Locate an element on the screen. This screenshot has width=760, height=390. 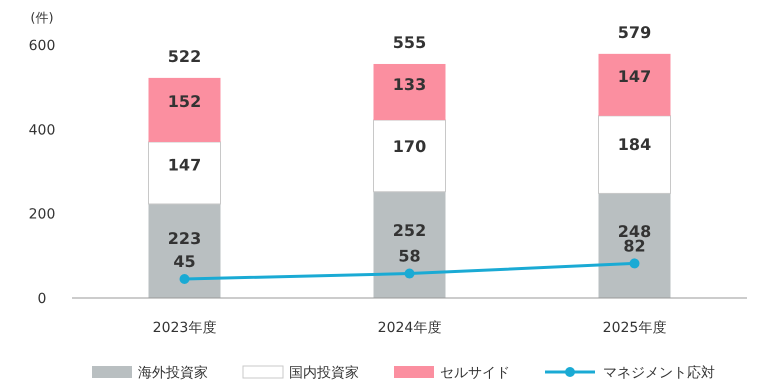
y-tick-label: 600 is located at coordinates (42, 46).